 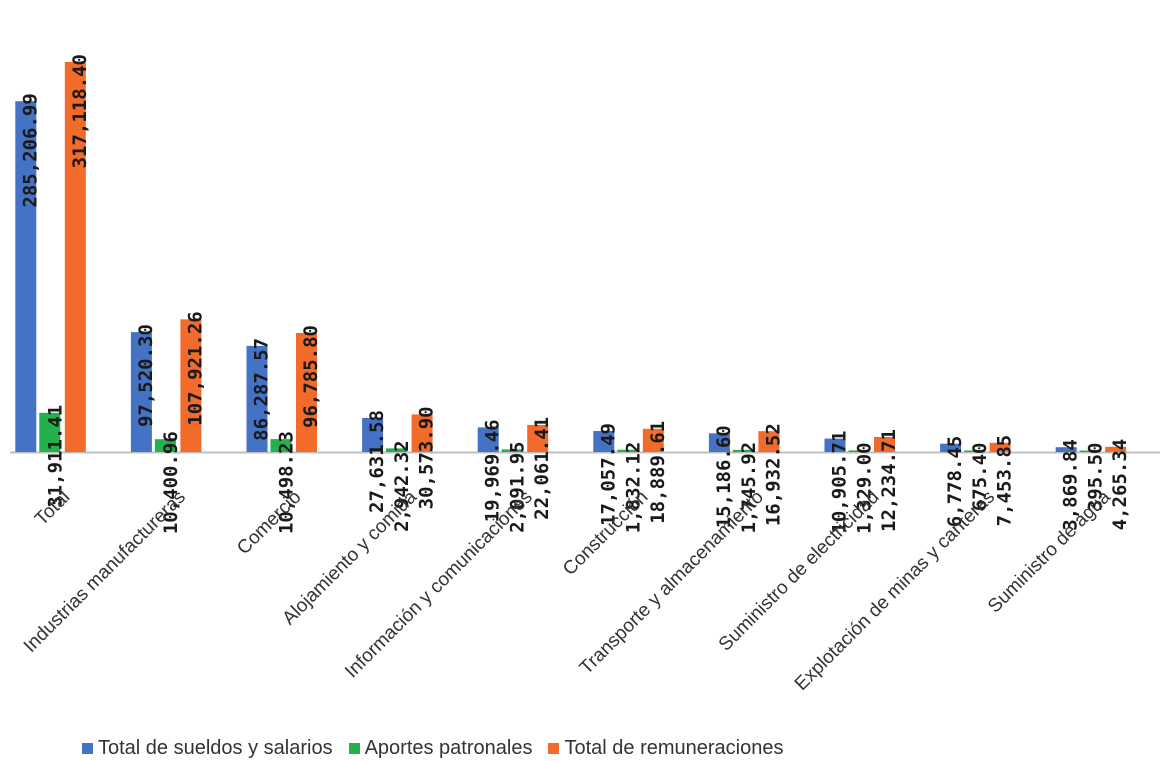 What do you see at coordinates (674, 747) in the screenshot?
I see `legend-label: Total de remuneraciones` at bounding box center [674, 747].